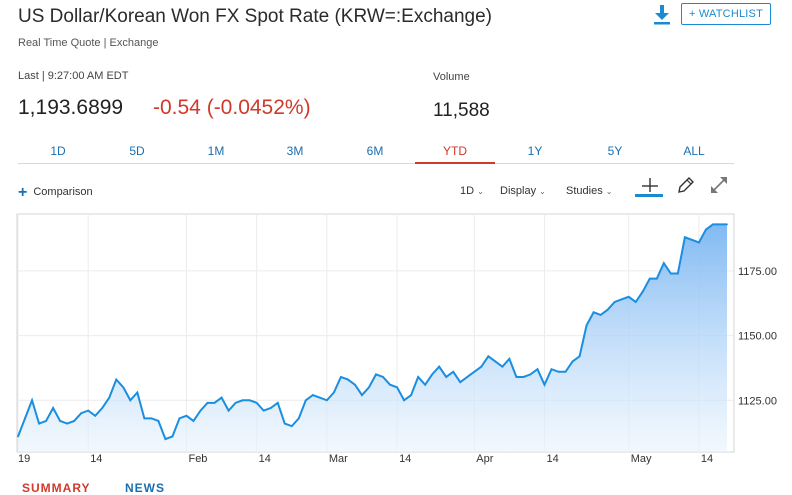 The width and height of the screenshot is (792, 495). What do you see at coordinates (63, 192) in the screenshot?
I see `comparison-label: Comparison` at bounding box center [63, 192].